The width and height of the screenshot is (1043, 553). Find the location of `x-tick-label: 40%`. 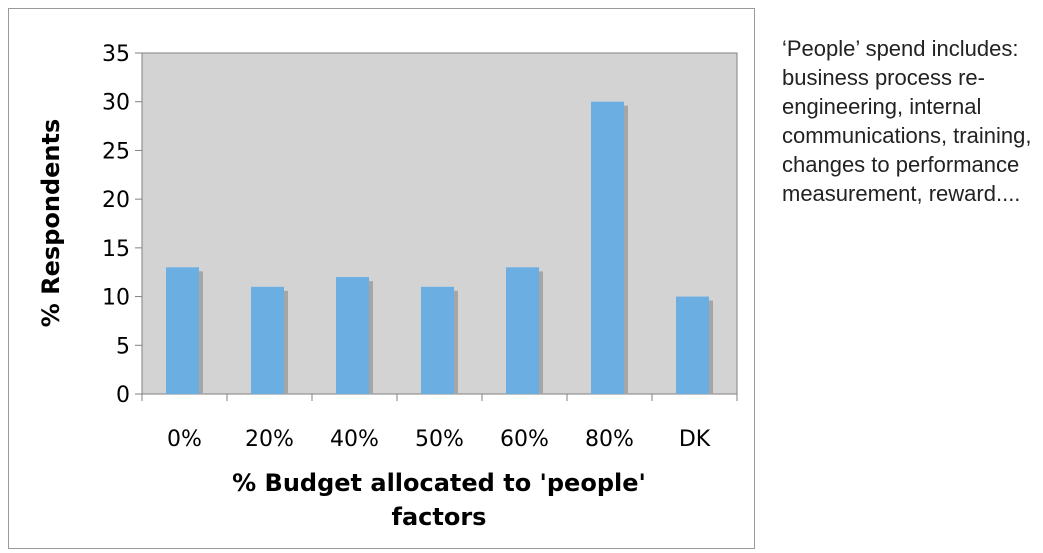

x-tick-label: 40% is located at coordinates (354, 439).